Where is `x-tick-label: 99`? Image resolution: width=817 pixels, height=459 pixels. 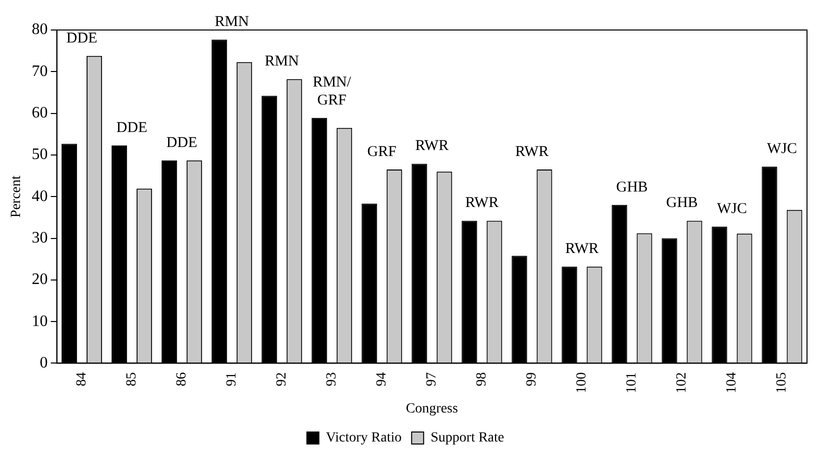
x-tick-label: 99 is located at coordinates (532, 379).